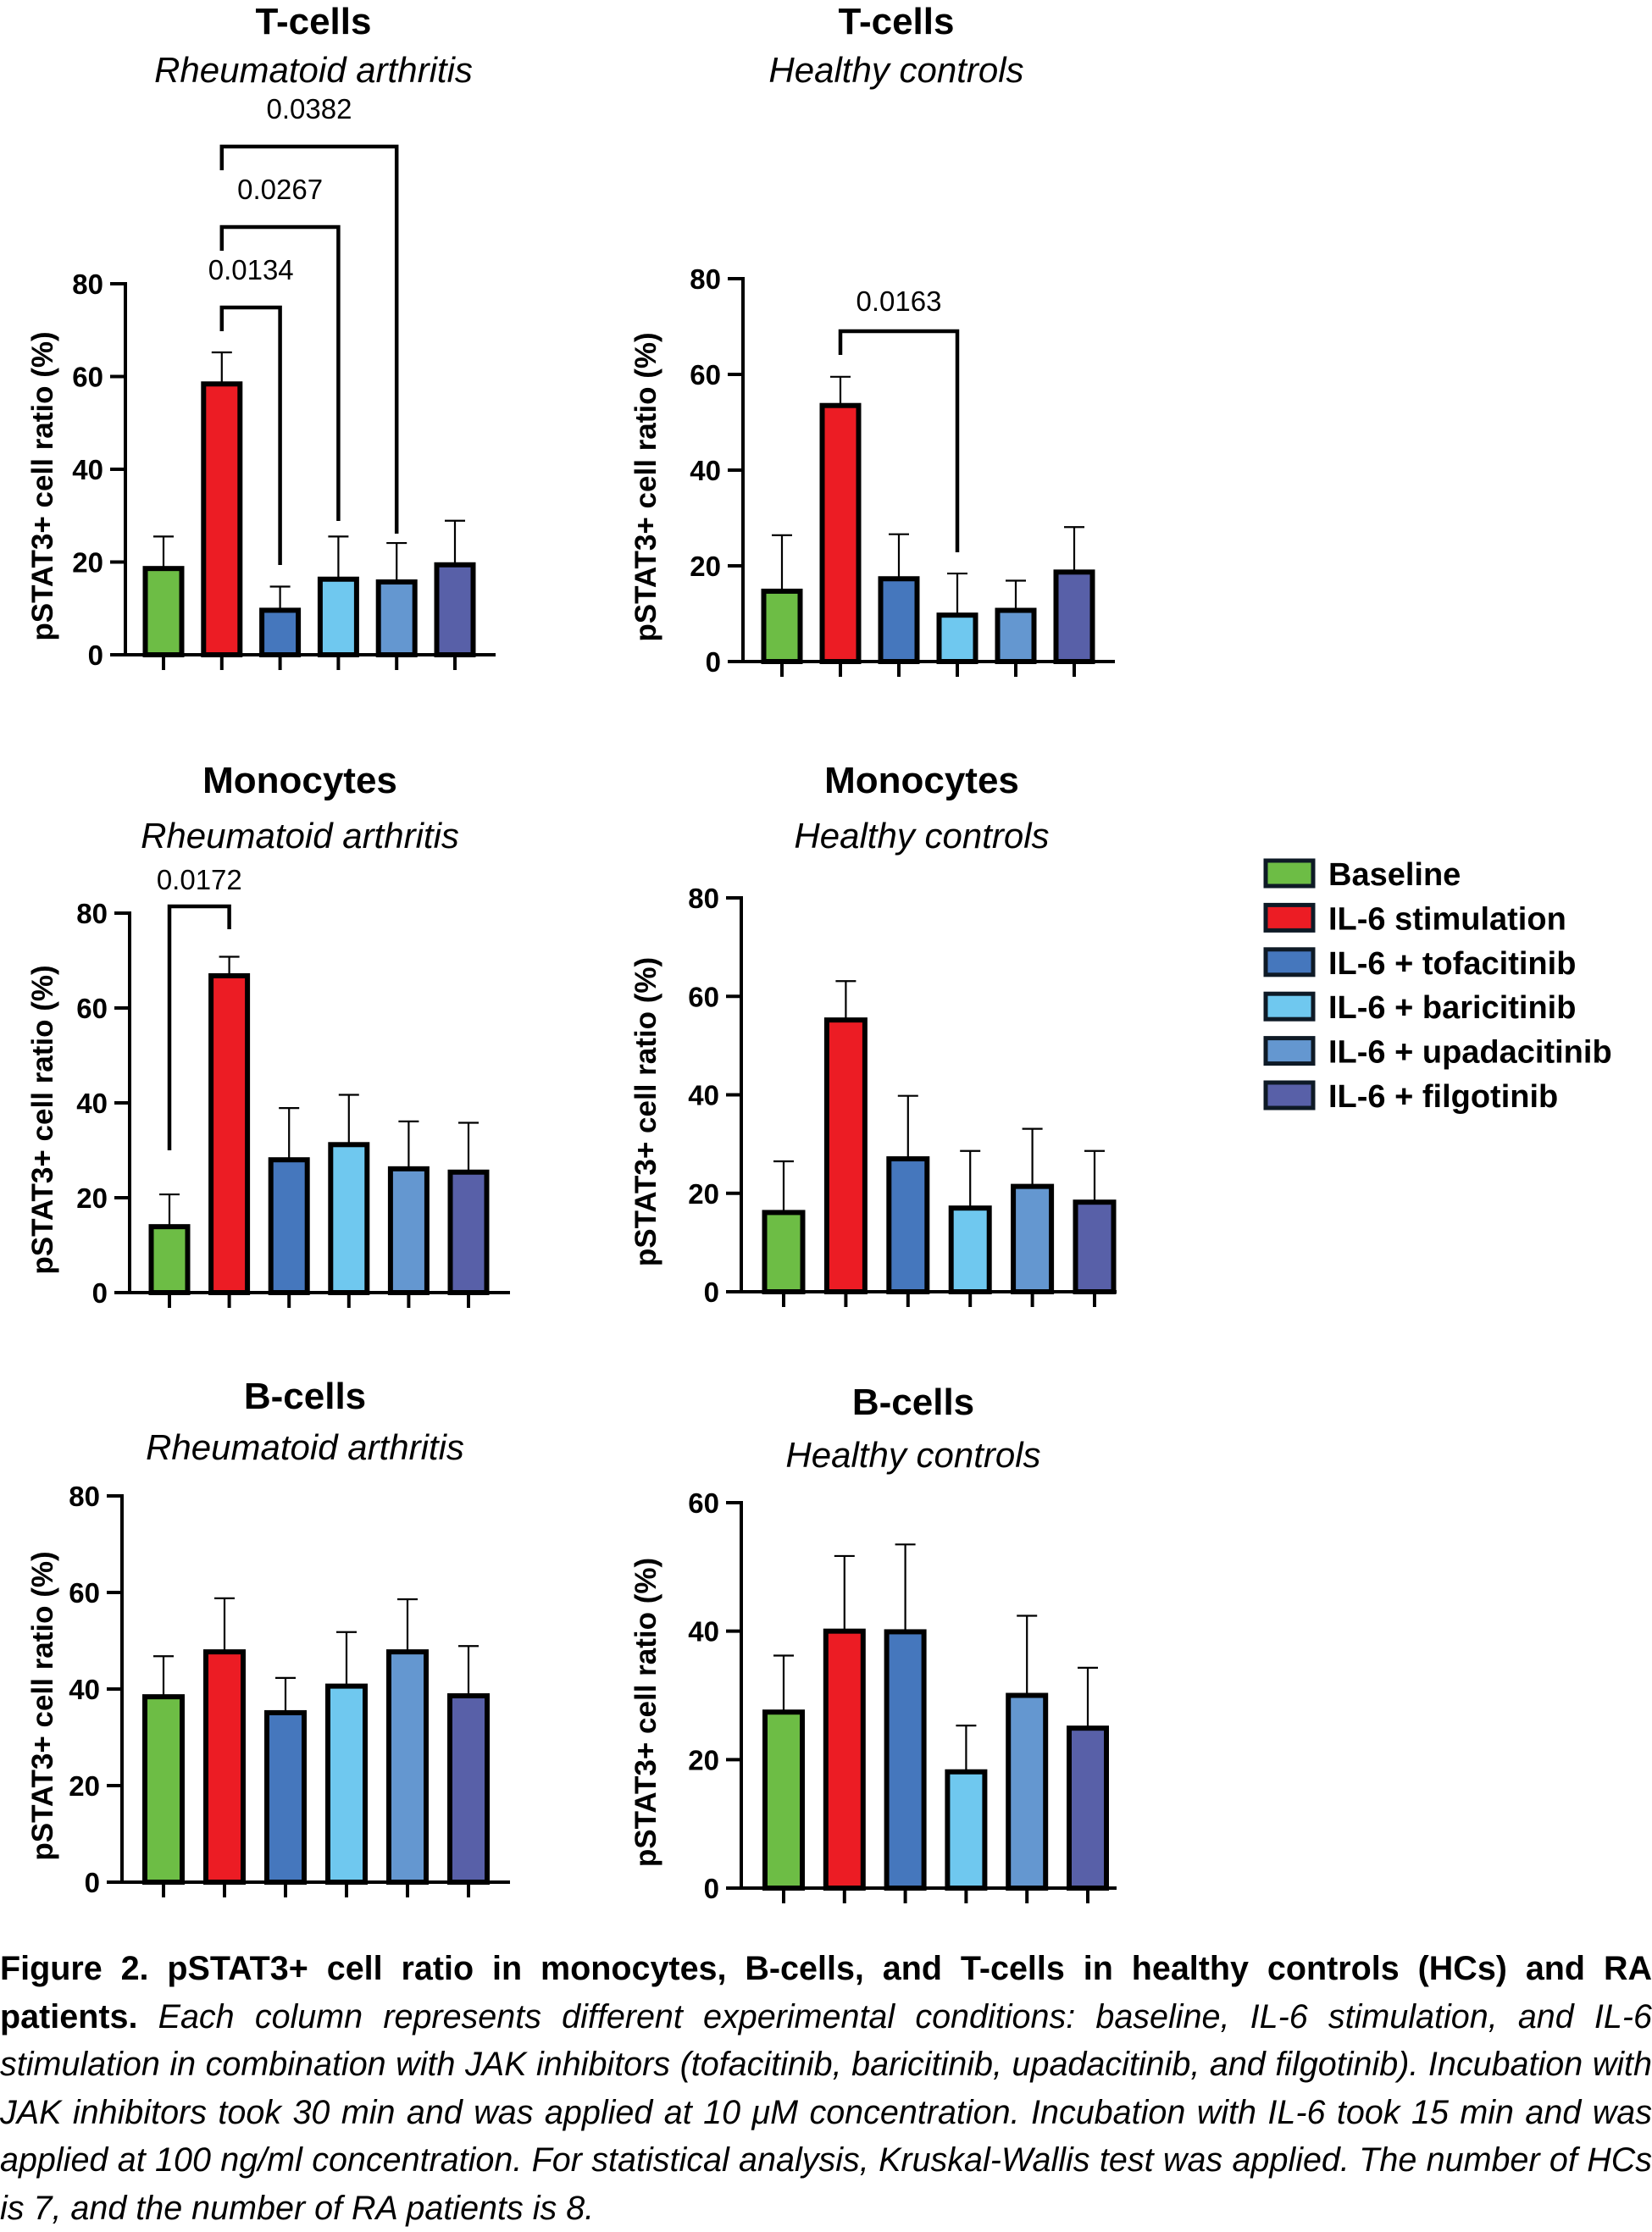  What do you see at coordinates (310, 109) in the screenshot?
I see `p-value-label: 0.0382` at bounding box center [310, 109].